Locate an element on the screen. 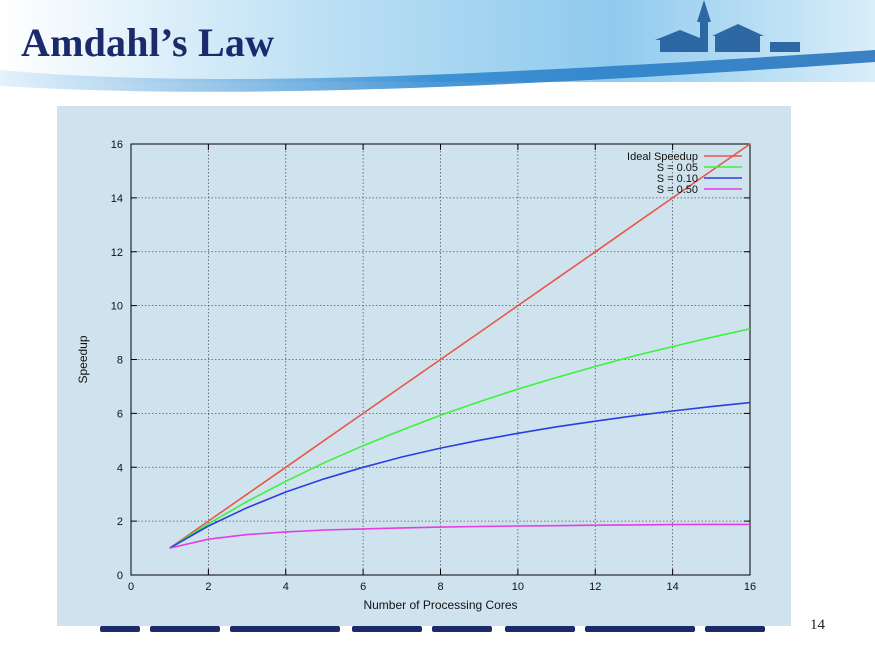 This screenshot has width=875, height=659. slide-number: 14 is located at coordinates (817, 625).